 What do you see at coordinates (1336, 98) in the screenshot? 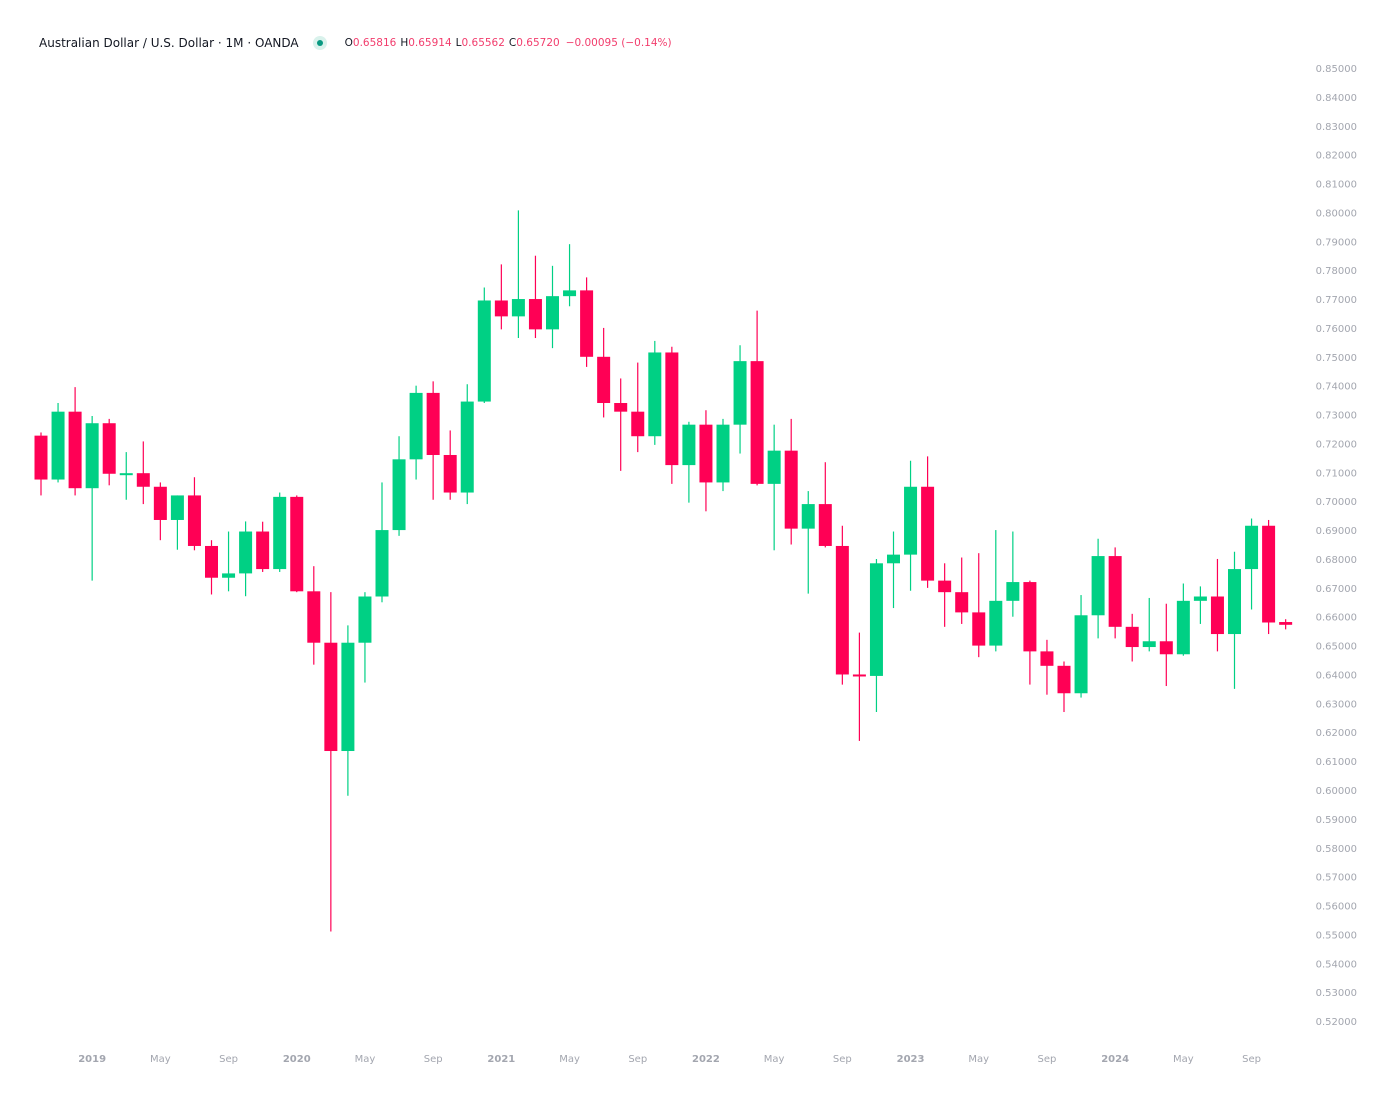
I see `y-tick-label: 0.84000` at bounding box center [1336, 98].